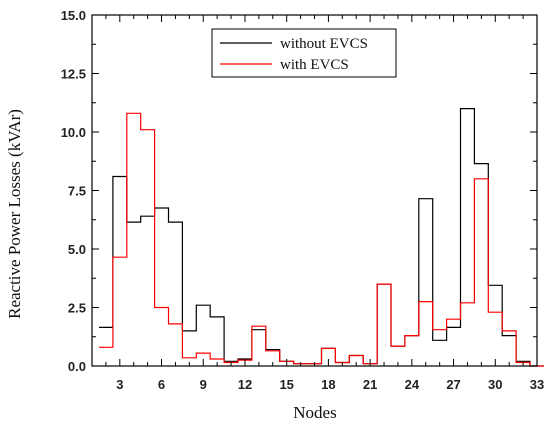 This screenshot has width=550, height=427. Describe the element at coordinates (370, 384) in the screenshot. I see `x-tick-label: 21` at that location.